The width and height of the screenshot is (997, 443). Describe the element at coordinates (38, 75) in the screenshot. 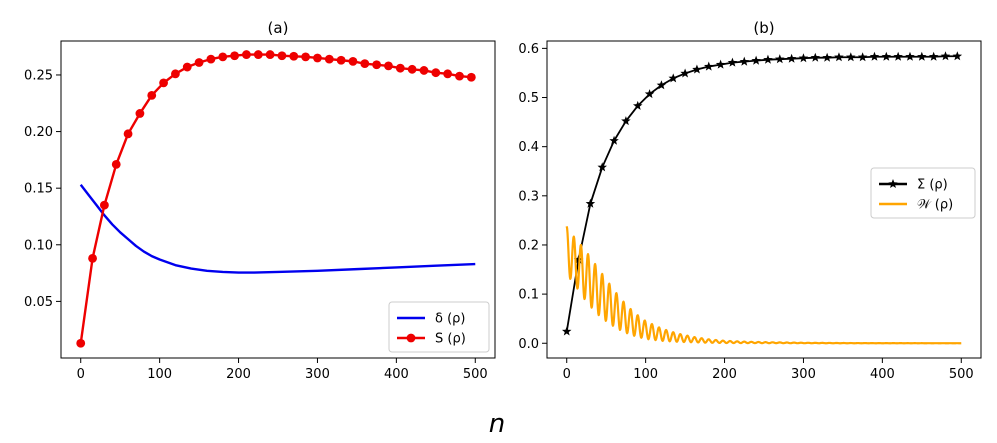

I see `y-tick-label: 0.25` at that location.